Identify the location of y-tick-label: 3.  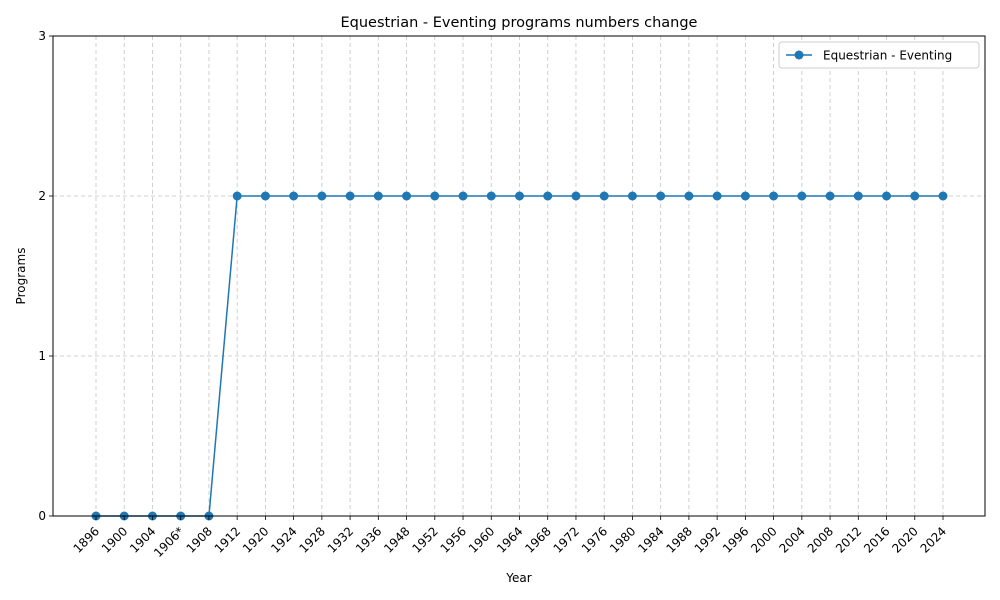
(42, 36).